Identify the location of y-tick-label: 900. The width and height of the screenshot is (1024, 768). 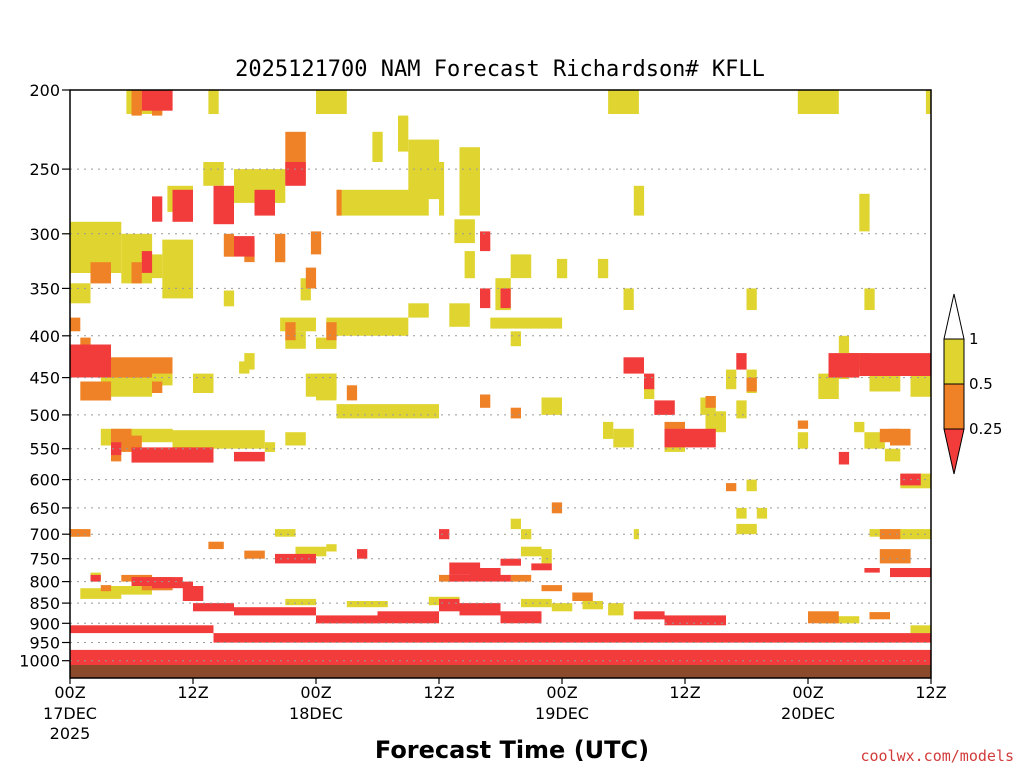
(44, 623).